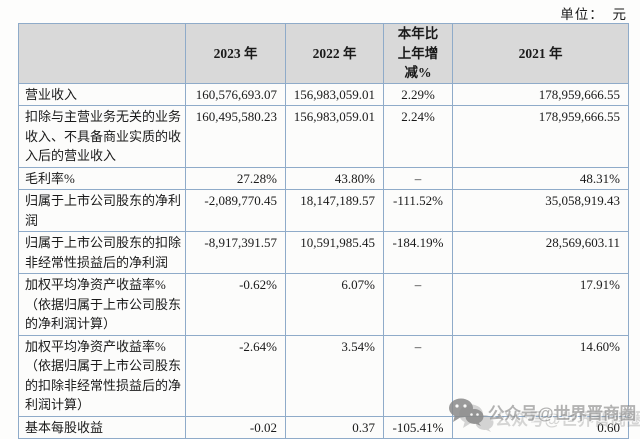  Describe the element at coordinates (235, 252) in the screenshot. I see `value-2023: -8,917,391.57` at that location.